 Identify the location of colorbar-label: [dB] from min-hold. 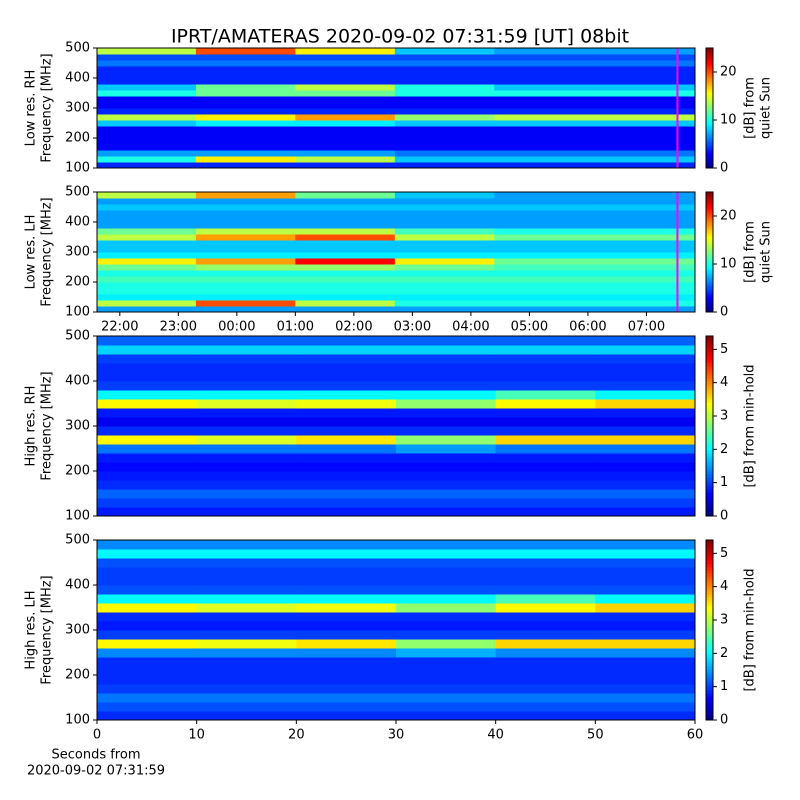
(750, 425).